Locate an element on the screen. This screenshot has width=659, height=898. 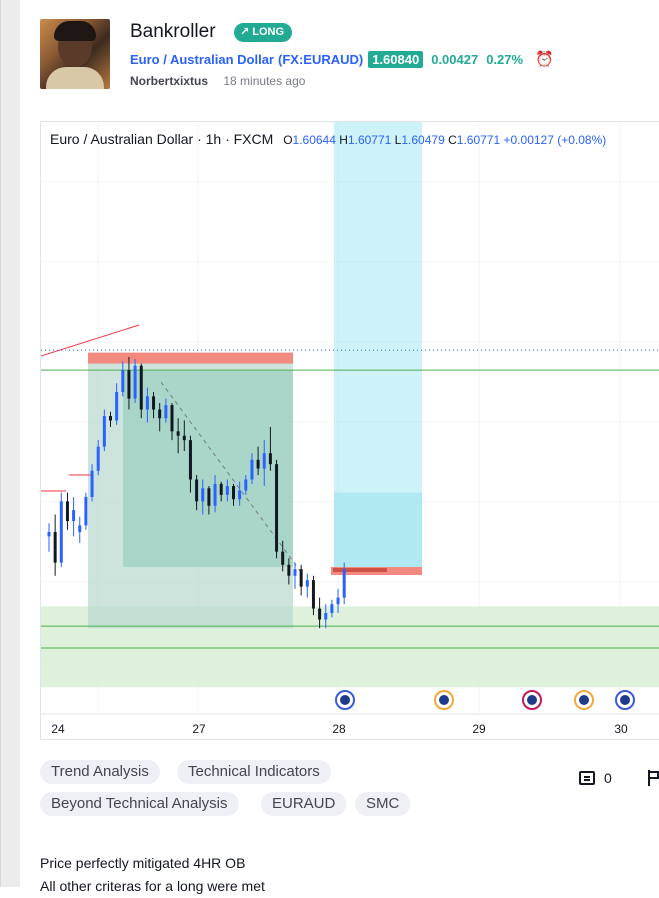
trend-line is located at coordinates (90, 340).